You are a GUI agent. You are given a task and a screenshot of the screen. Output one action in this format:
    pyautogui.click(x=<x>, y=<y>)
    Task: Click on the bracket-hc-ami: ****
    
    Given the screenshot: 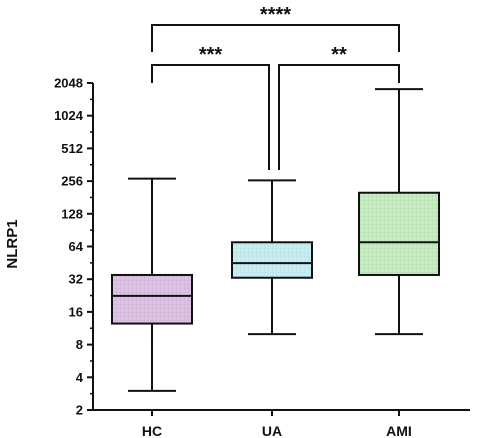 What is the action you would take?
    pyautogui.click(x=275, y=28)
    